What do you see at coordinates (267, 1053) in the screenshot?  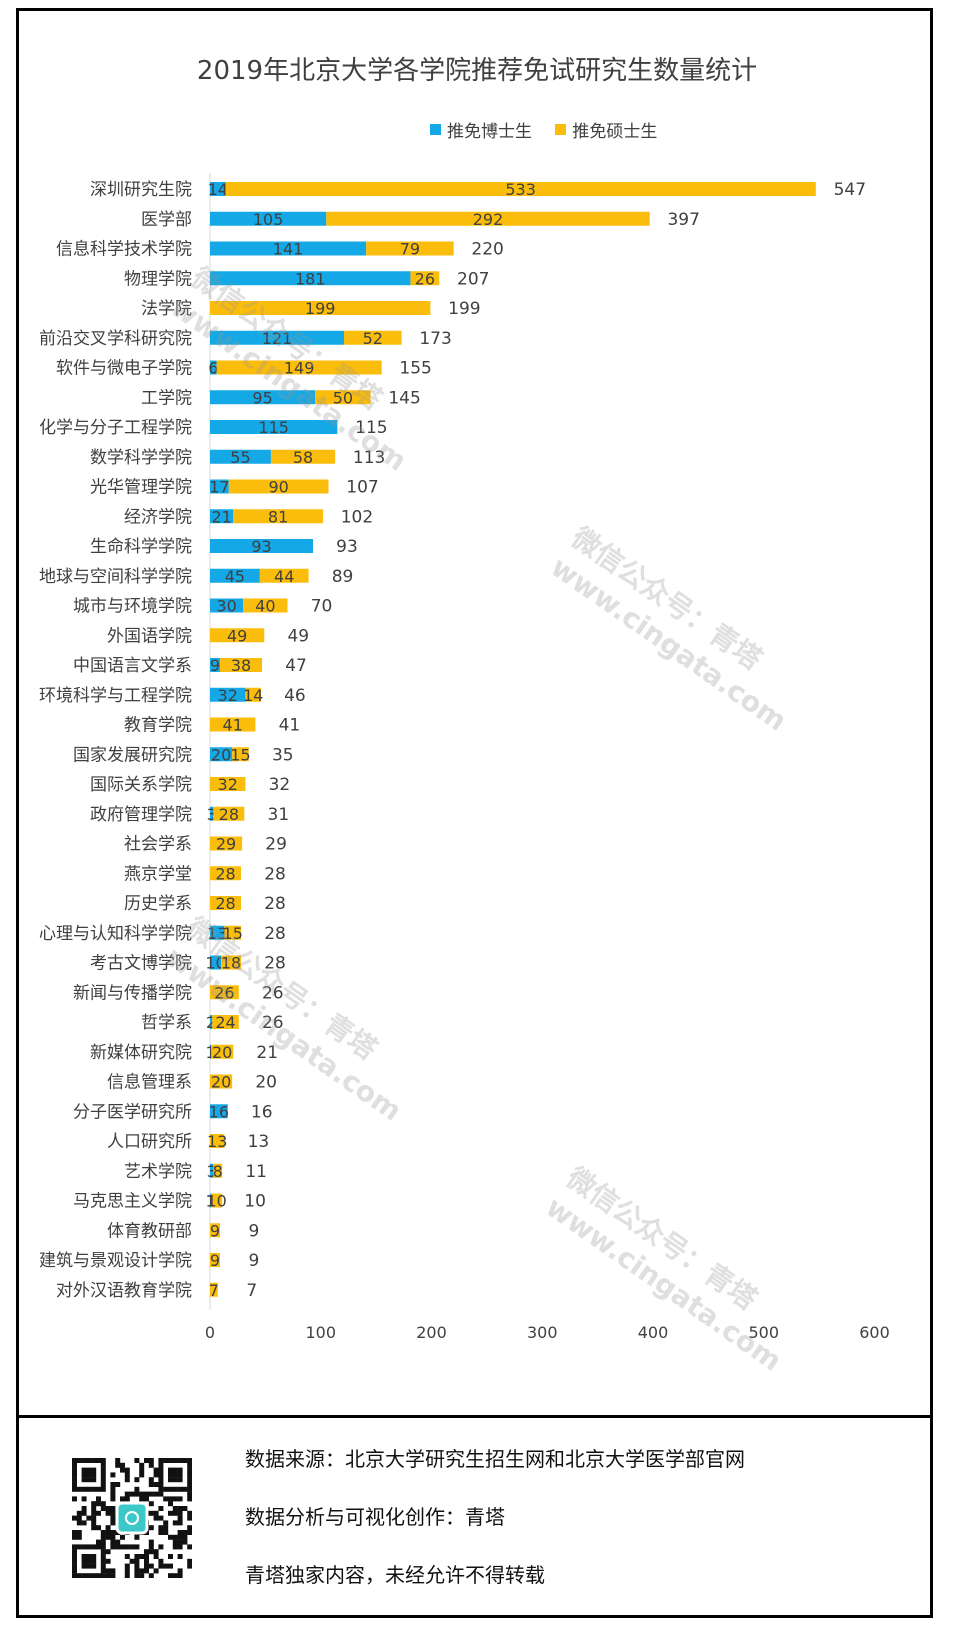 I see `total-label: 21` at bounding box center [267, 1053].